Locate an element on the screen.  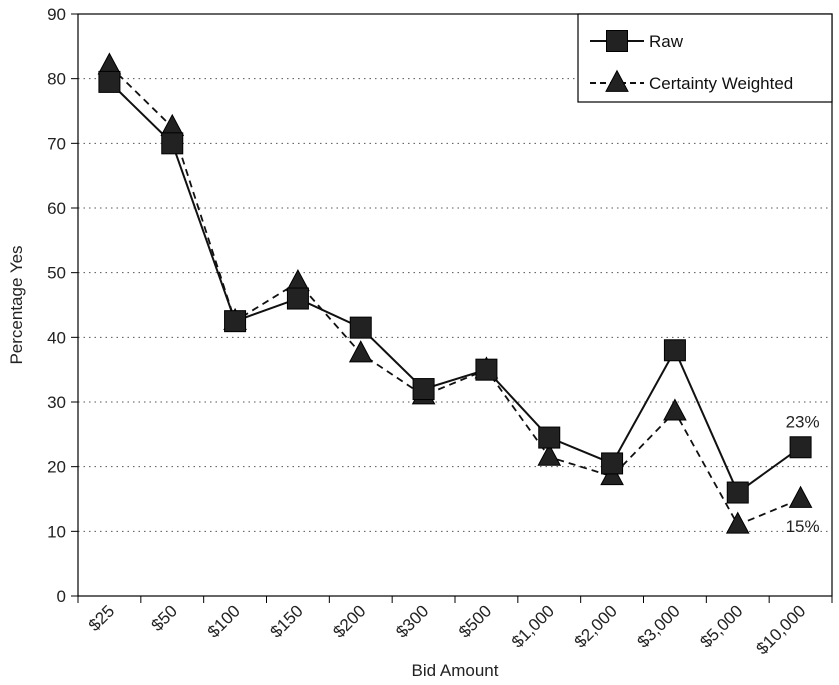
y-tick-label: 10 is located at coordinates (56, 531).